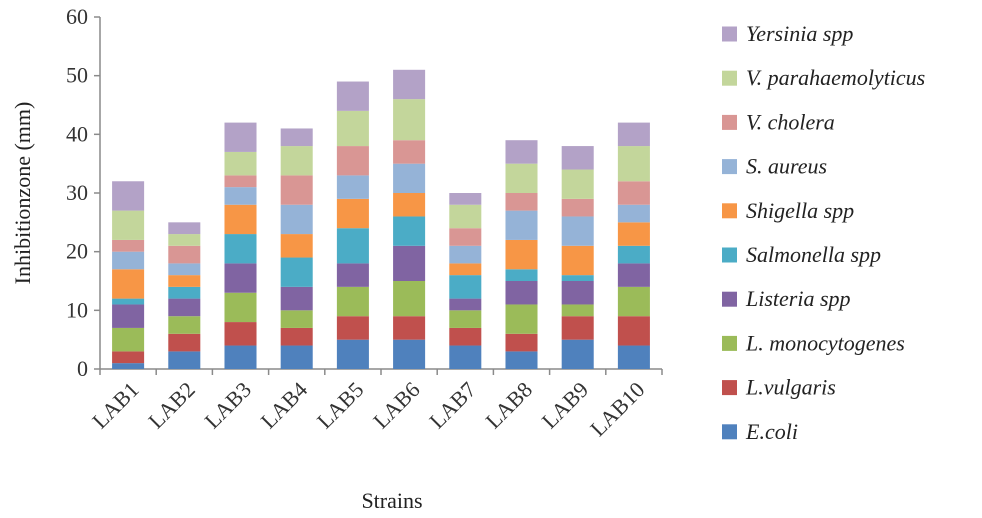  What do you see at coordinates (77, 75) in the screenshot?
I see `y-tick-label: 50` at bounding box center [77, 75].